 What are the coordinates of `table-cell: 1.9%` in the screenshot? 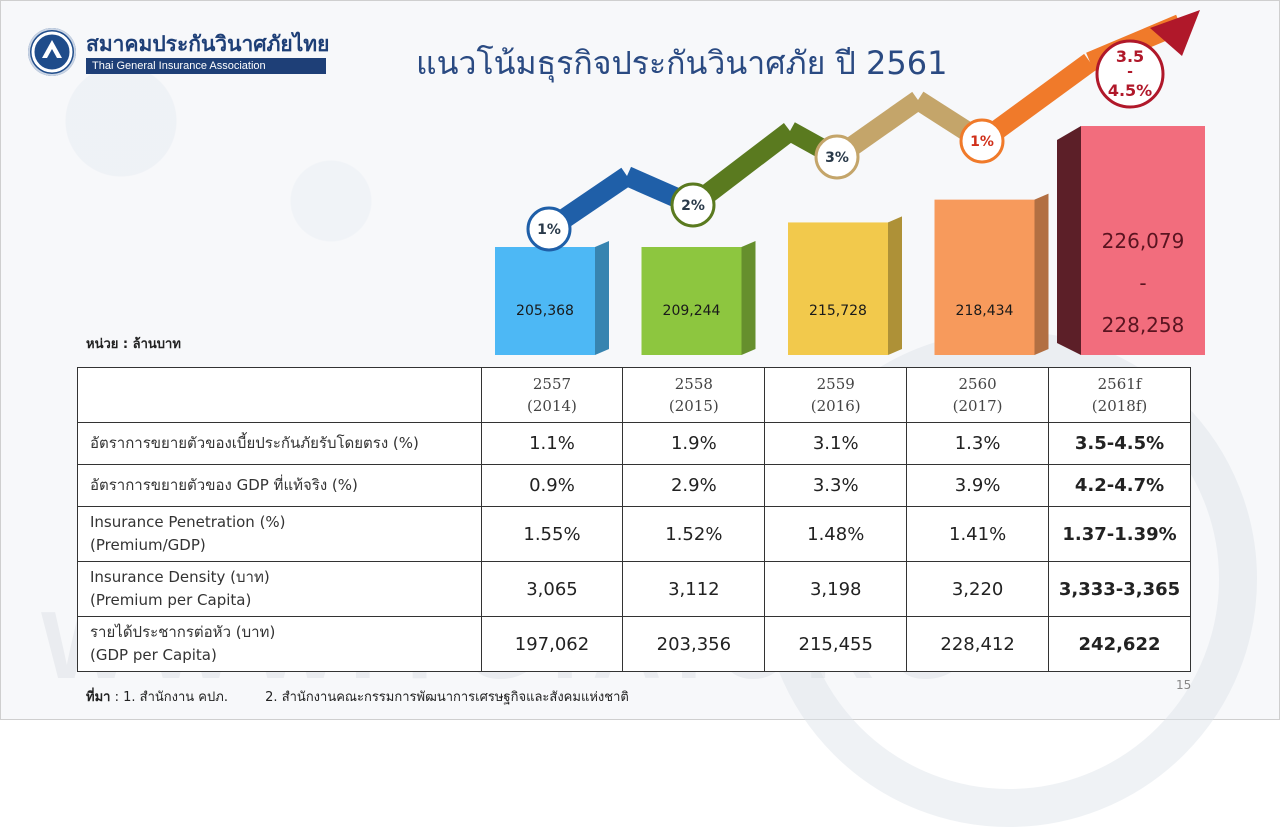 It's located at (694, 443).